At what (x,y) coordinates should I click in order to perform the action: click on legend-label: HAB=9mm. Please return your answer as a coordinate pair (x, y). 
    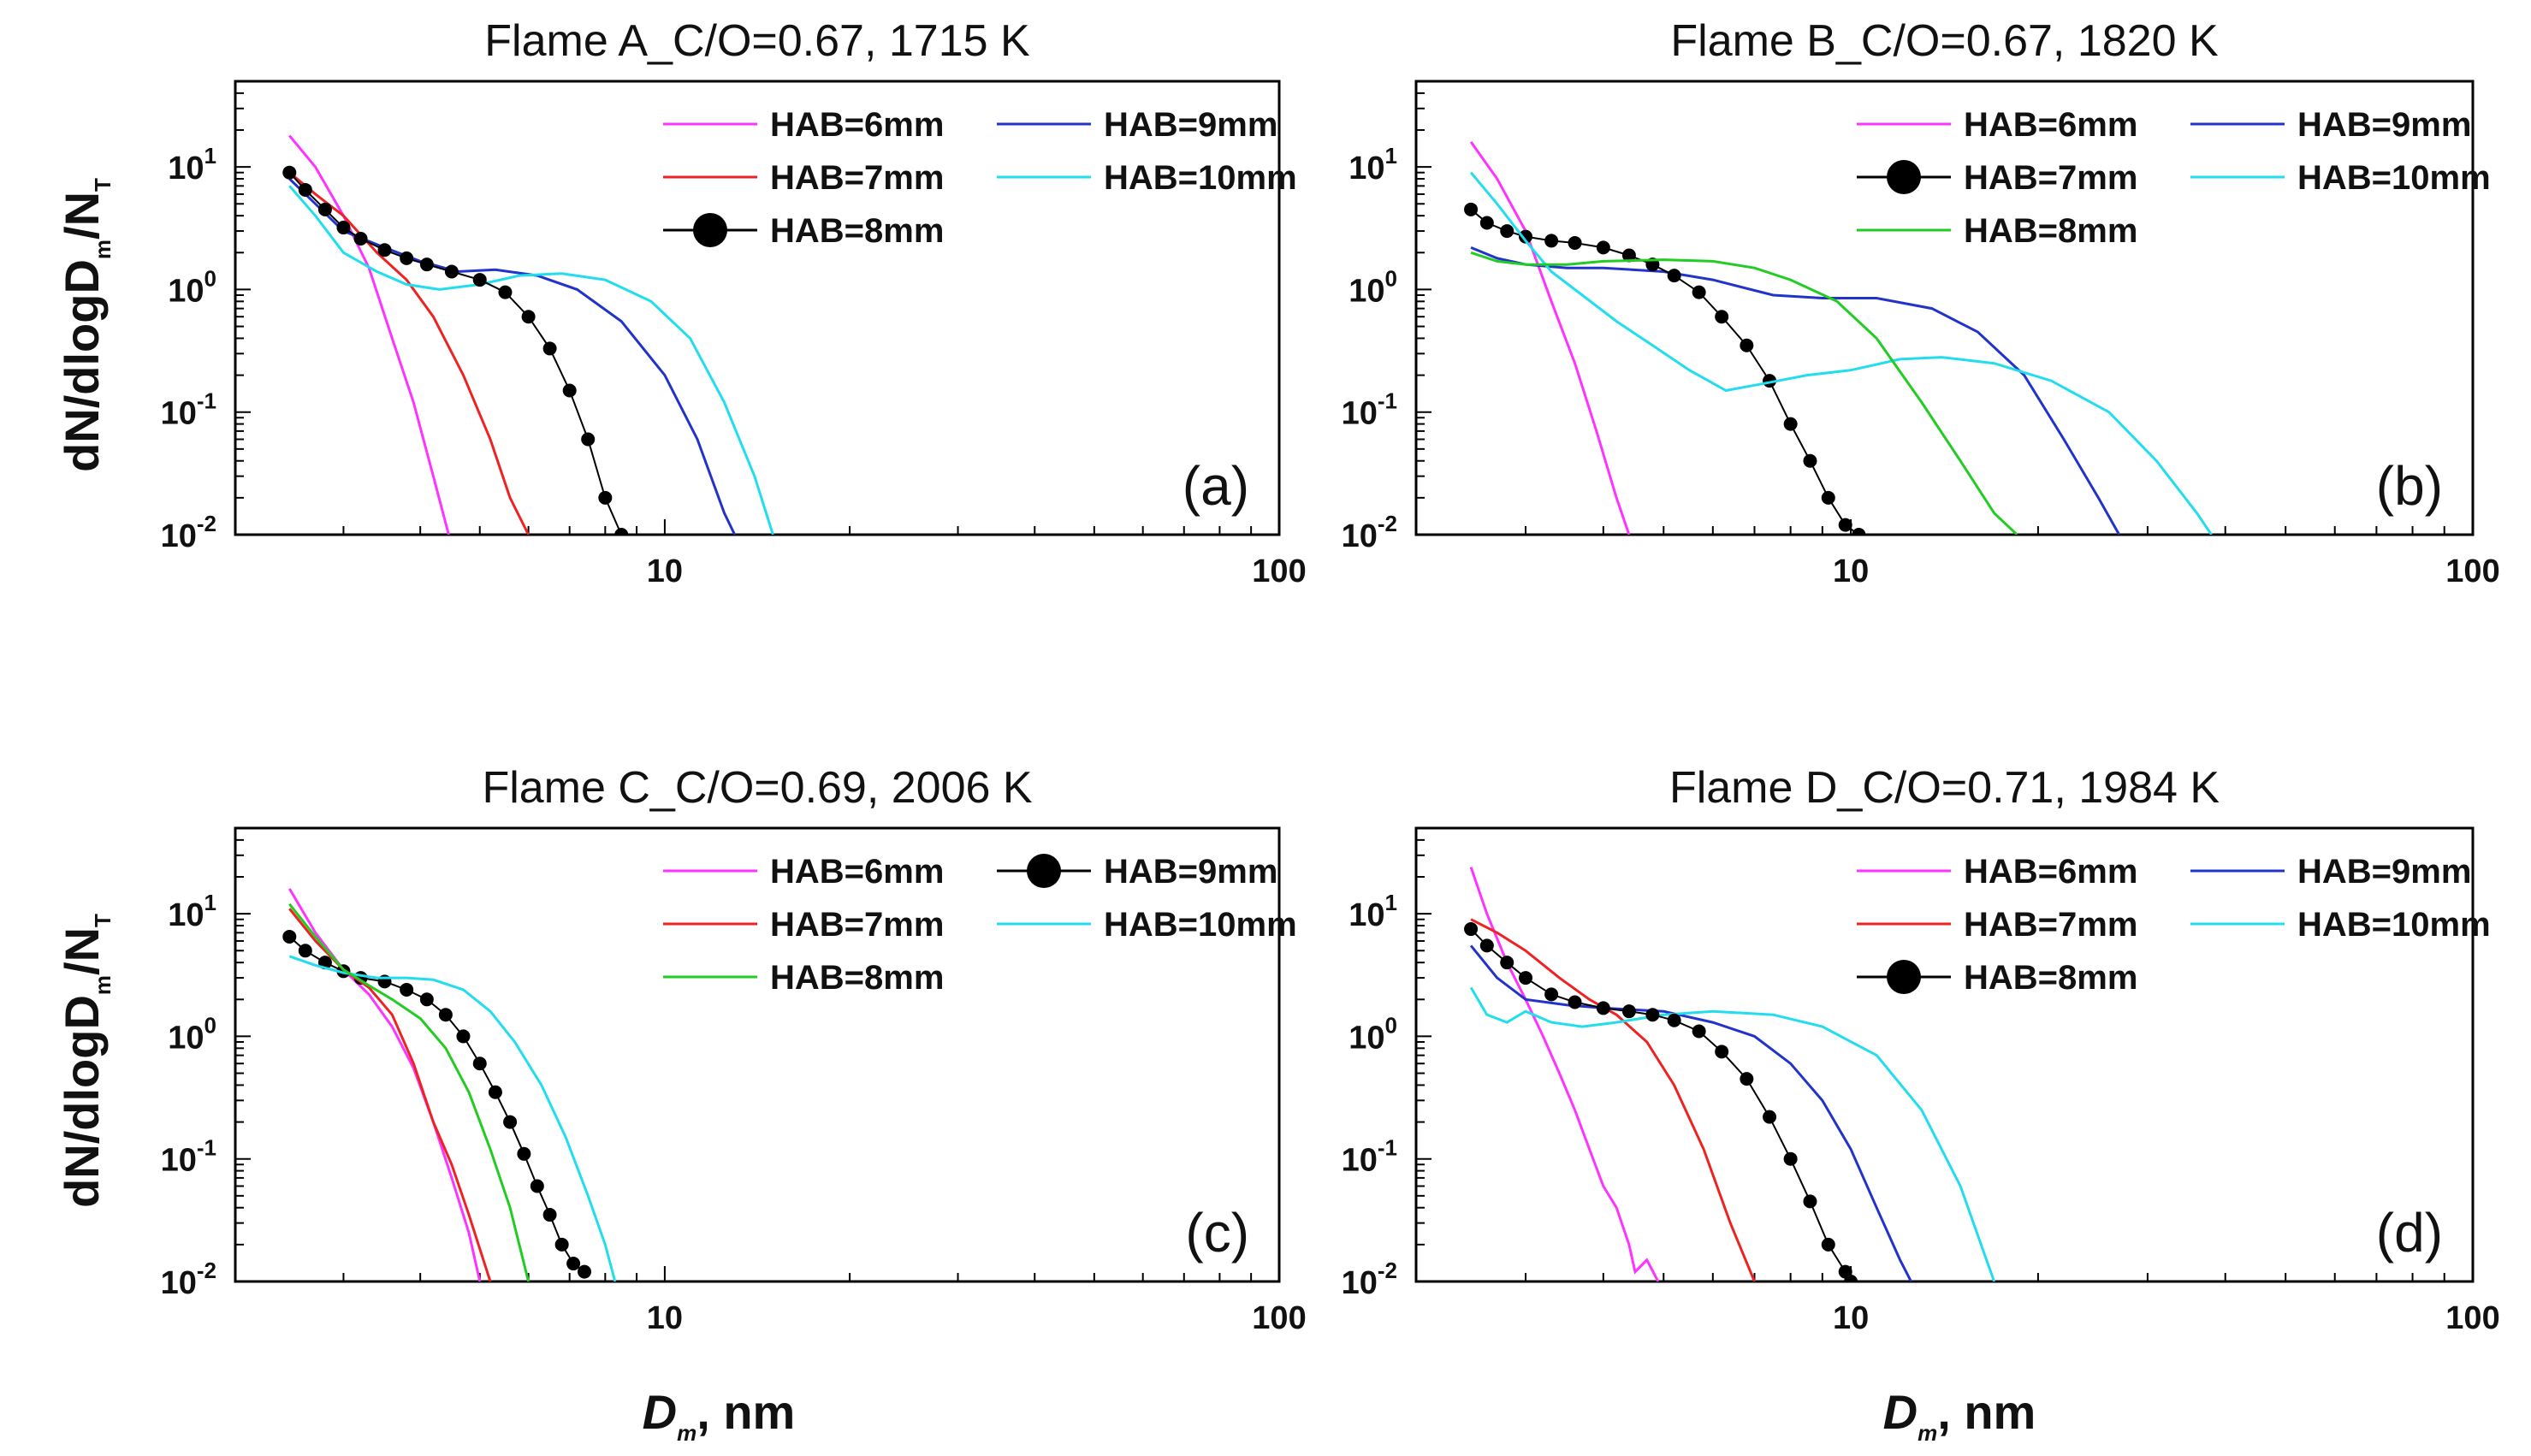
    Looking at the image, I should click on (1191, 872).